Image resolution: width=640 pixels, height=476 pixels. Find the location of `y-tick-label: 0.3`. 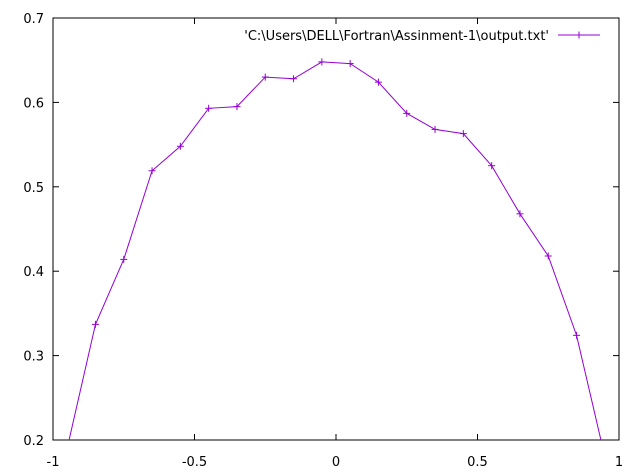

y-tick-label: 0.3 is located at coordinates (33, 357).